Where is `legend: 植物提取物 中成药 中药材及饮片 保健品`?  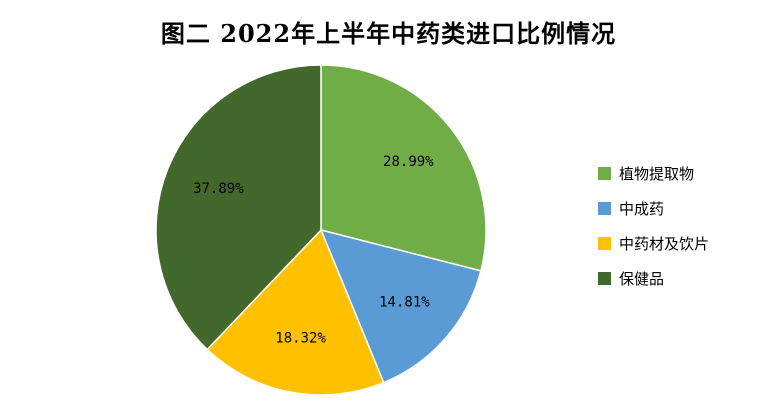
legend: 植物提取物 中成药 中药材及饮片 保健品 is located at coordinates (653, 233).